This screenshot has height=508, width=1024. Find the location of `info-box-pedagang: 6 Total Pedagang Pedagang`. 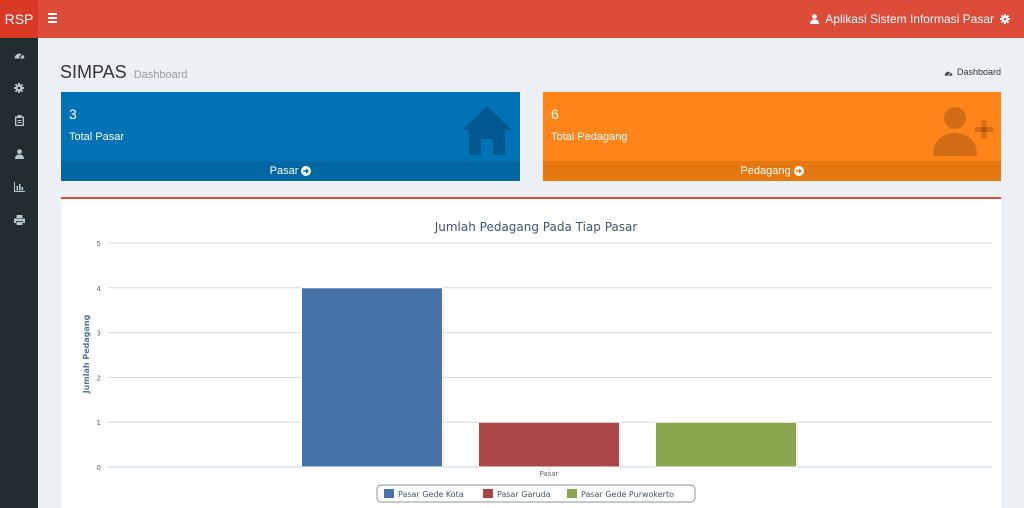

info-box-pedagang: 6 Total Pedagang Pedagang is located at coordinates (772, 136).